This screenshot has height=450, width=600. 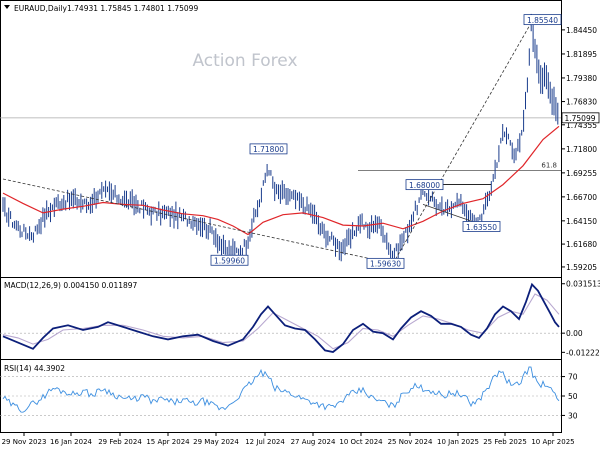 What do you see at coordinates (120, 442) in the screenshot?
I see `x-tick-label: 29 Feb 2024` at bounding box center [120, 442].